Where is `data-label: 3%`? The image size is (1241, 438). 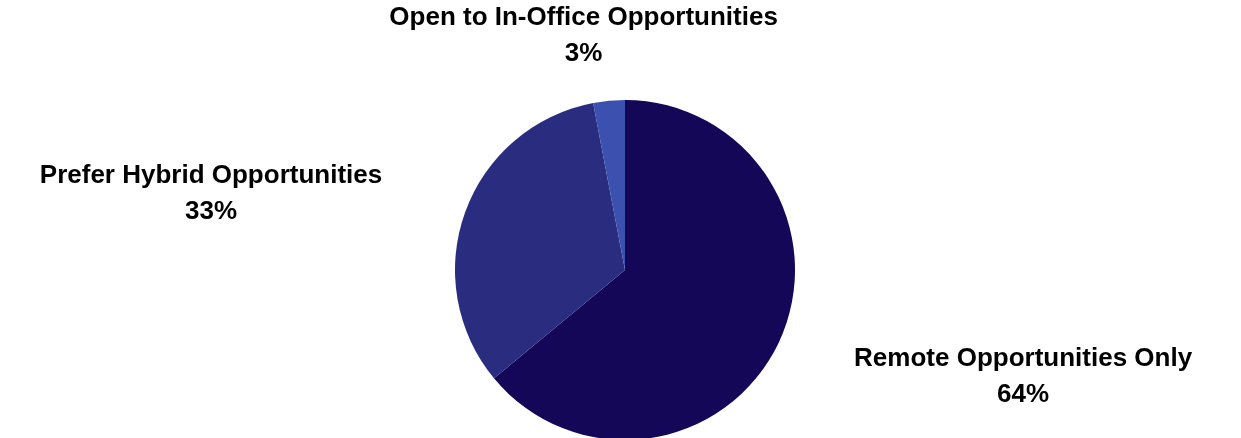 data-label: 3% is located at coordinates (583, 52).